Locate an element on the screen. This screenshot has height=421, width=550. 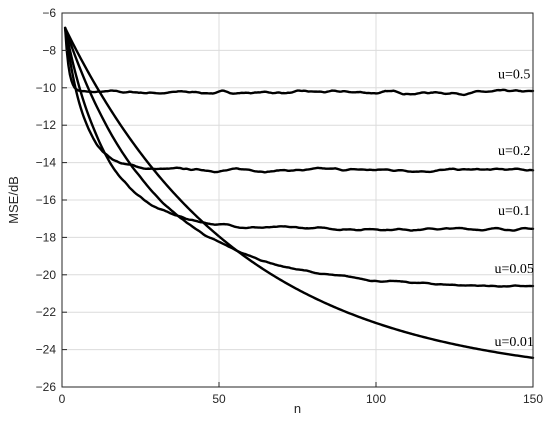
series-annotation-1: u=0.2 is located at coordinates (514, 151).